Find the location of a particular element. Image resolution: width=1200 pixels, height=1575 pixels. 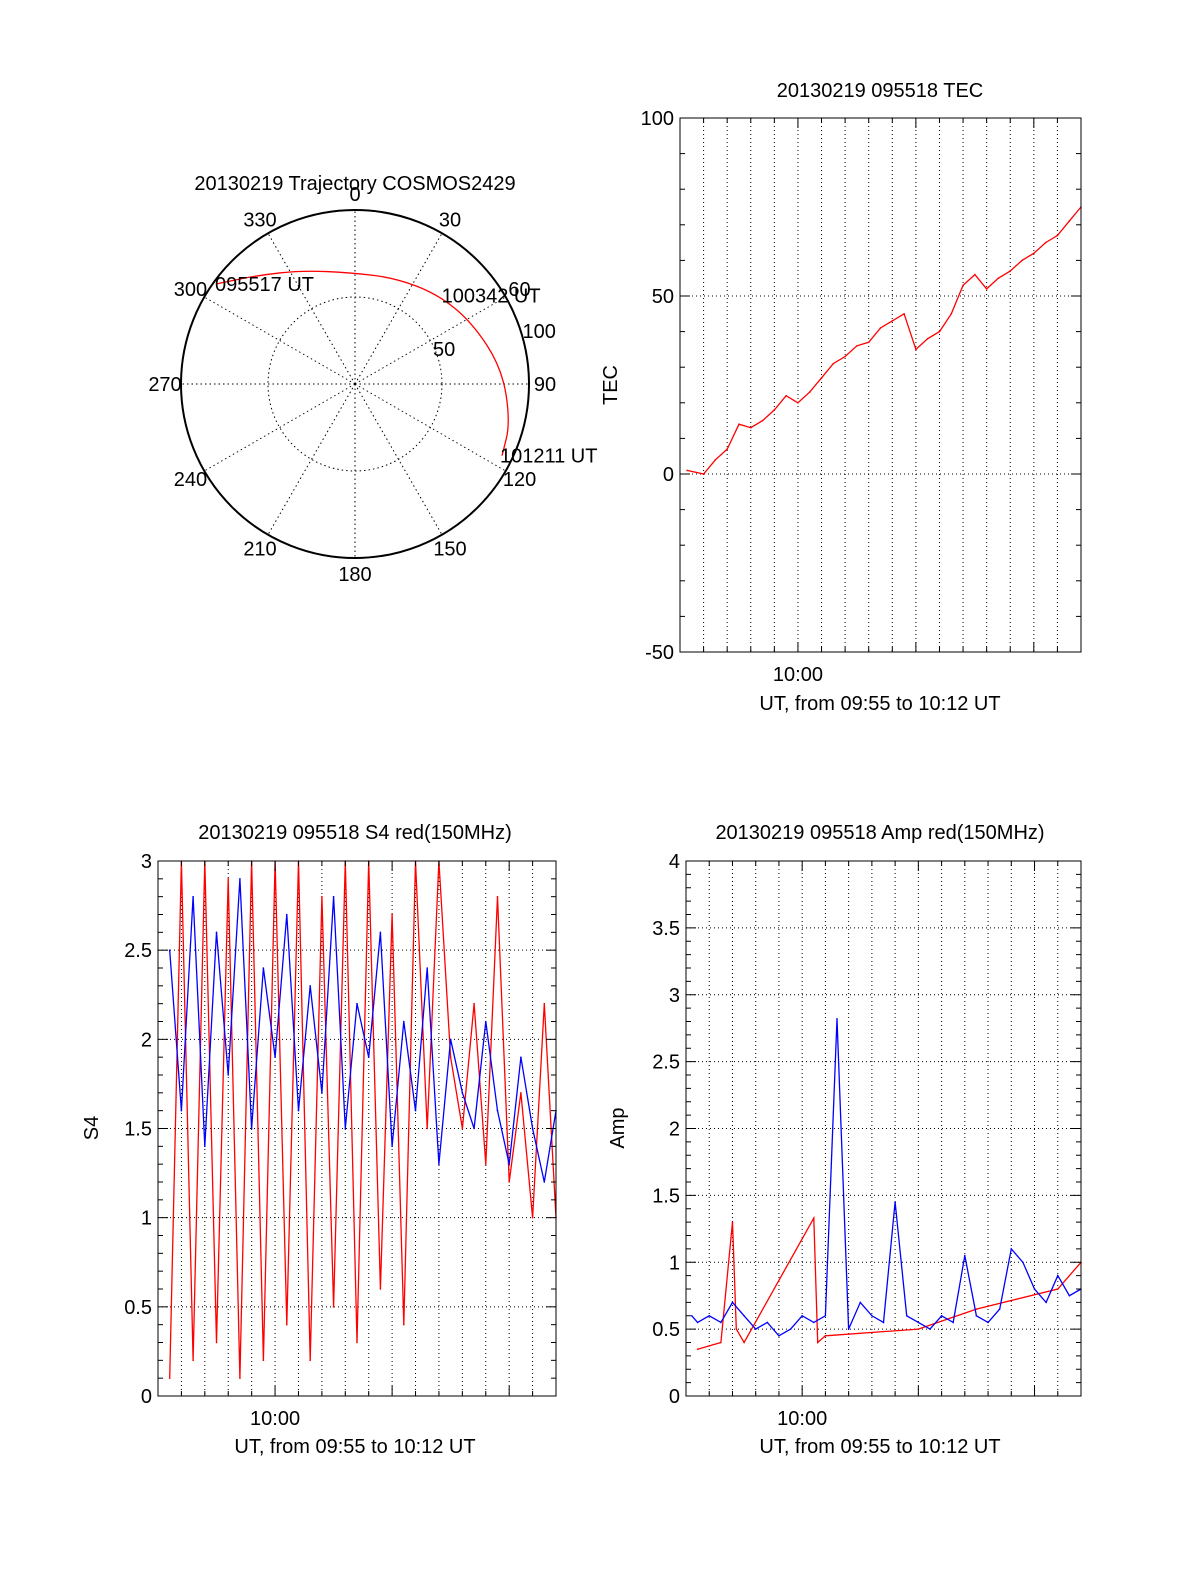

amp-x-tick-labels: 10:00 is located at coordinates (802, 1419).